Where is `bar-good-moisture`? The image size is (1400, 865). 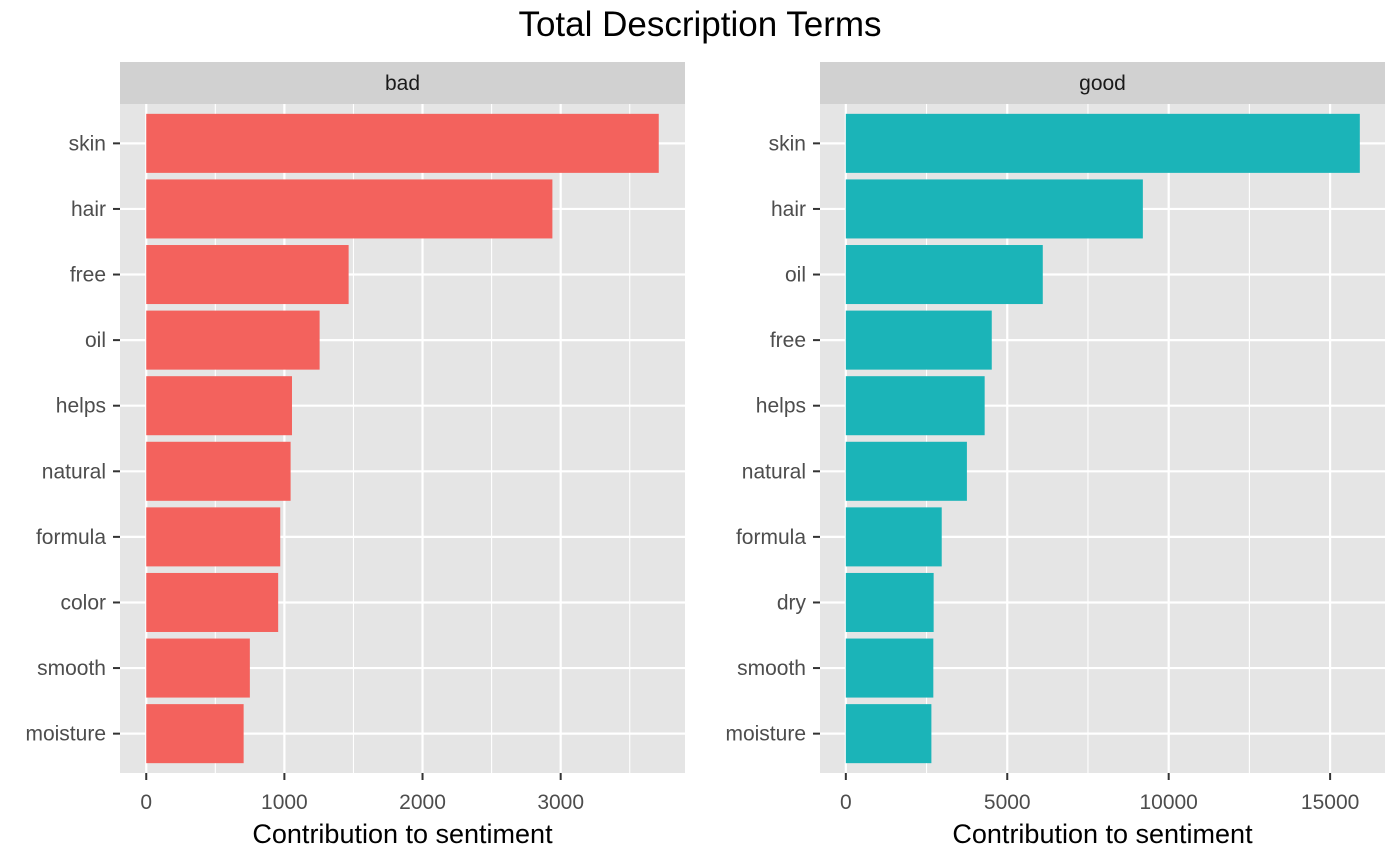
bar-good-moisture is located at coordinates (888, 734).